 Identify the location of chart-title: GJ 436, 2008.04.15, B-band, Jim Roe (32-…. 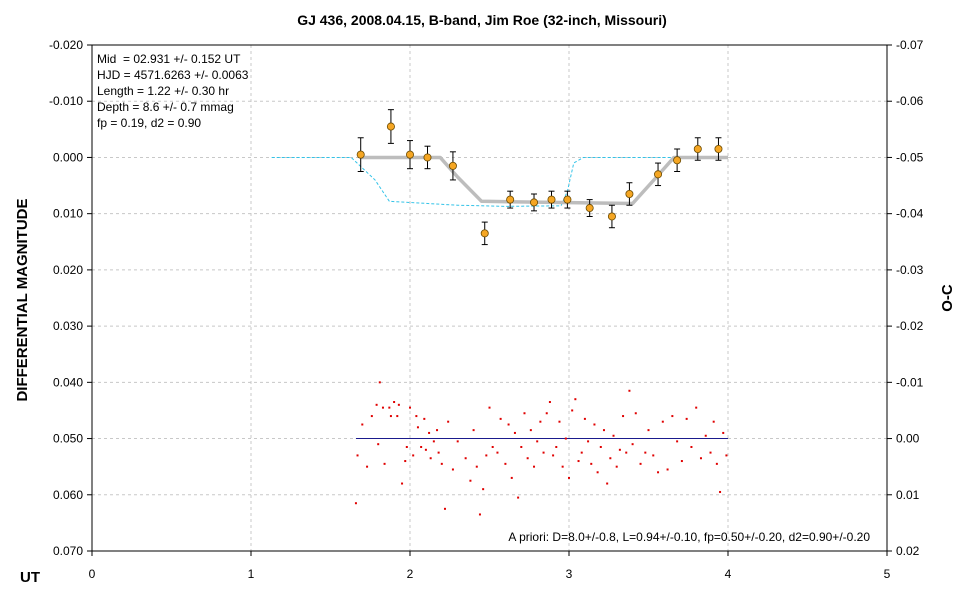
(482, 20).